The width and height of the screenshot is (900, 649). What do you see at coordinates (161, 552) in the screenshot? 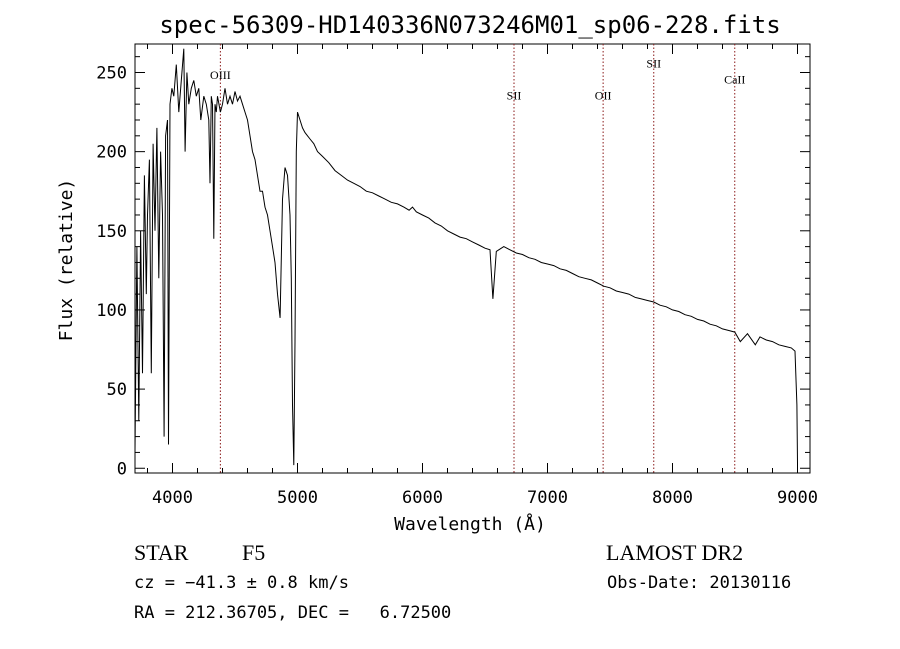
I see `object-type: STAR` at bounding box center [161, 552].